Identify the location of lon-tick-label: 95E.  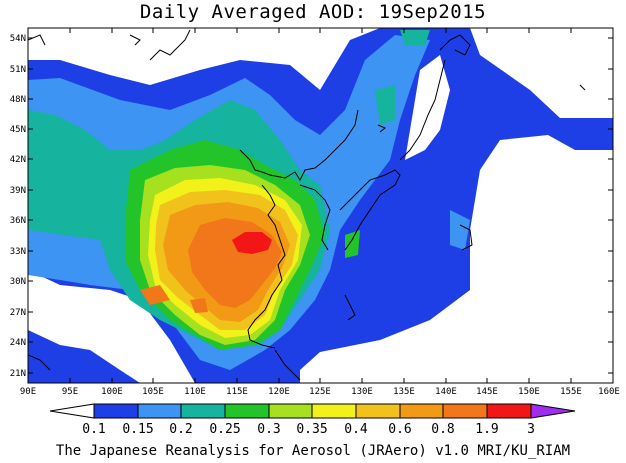
(70, 392).